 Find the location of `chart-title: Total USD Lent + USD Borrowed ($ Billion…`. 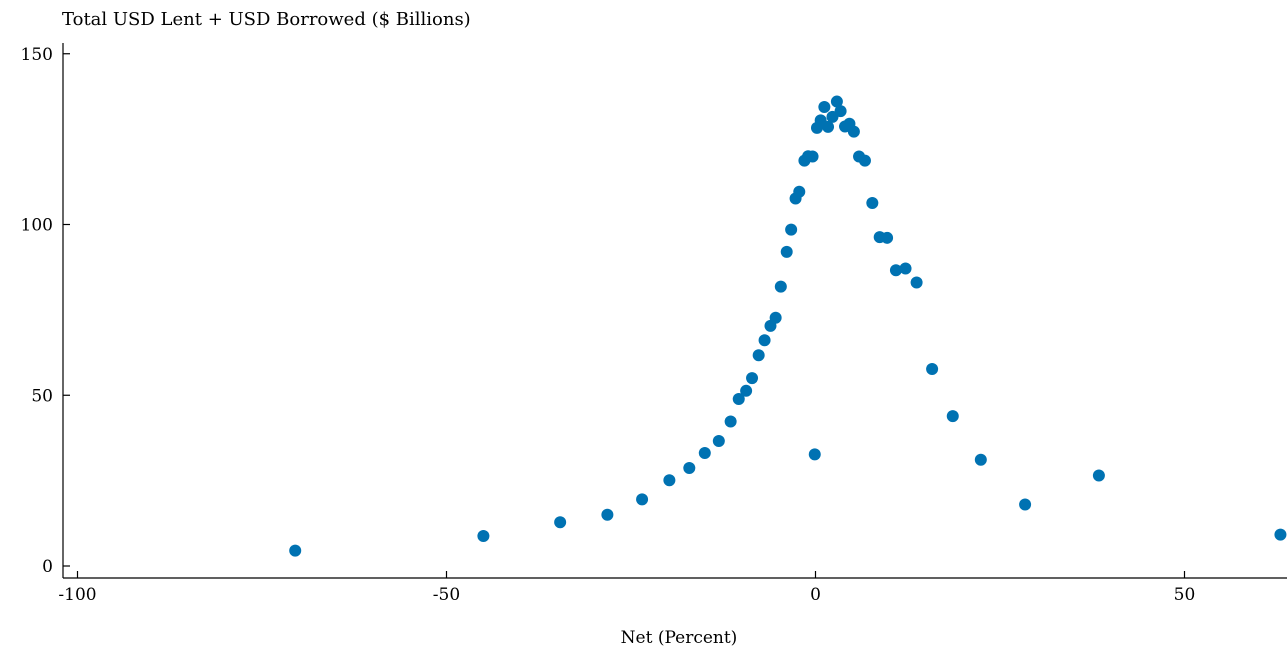

chart-title: Total USD Lent + USD Borrowed ($ Billion… is located at coordinates (266, 19).